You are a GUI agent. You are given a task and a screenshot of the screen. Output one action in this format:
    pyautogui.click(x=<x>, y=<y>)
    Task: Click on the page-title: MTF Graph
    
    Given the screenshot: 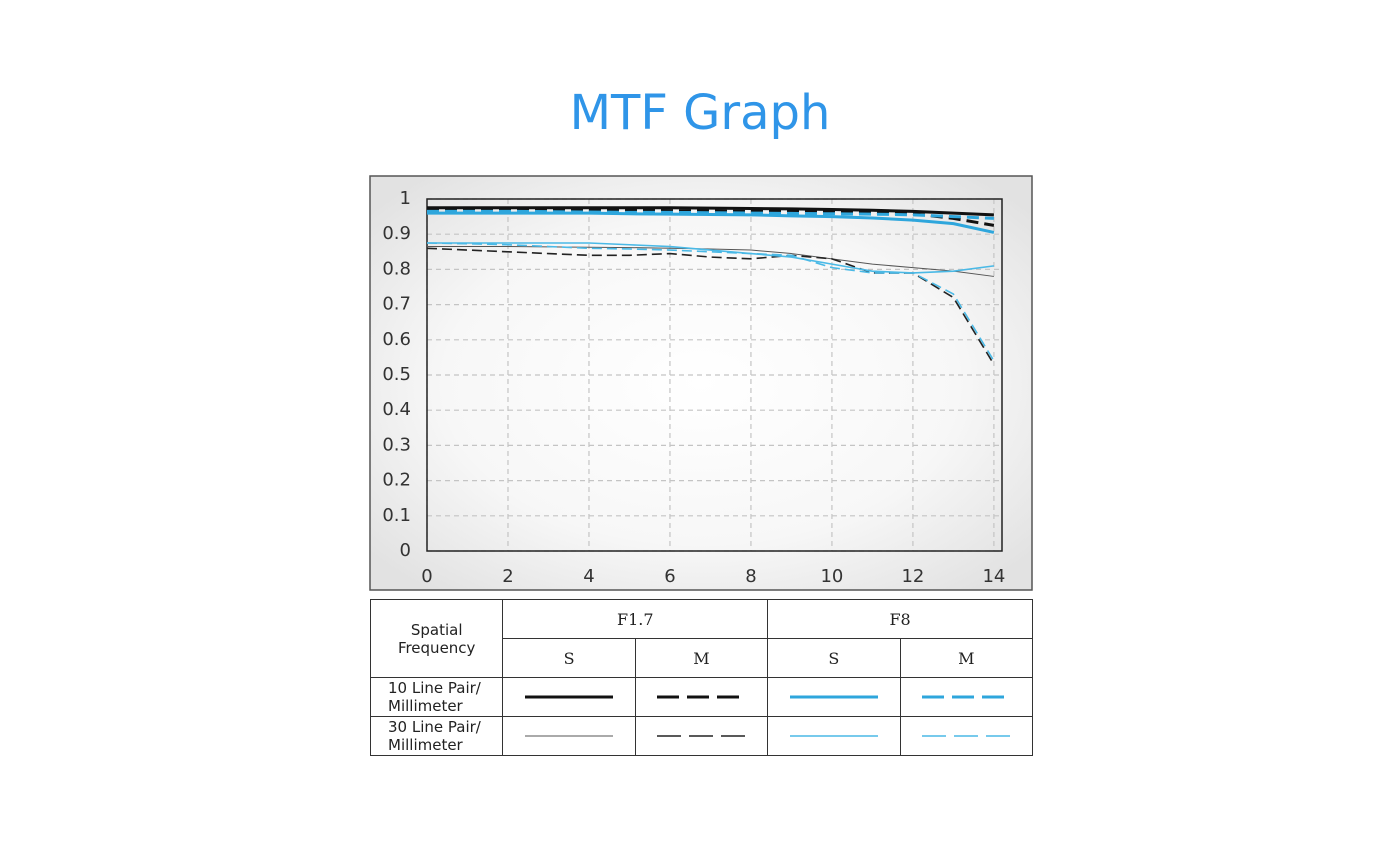 What is the action you would take?
    pyautogui.click(x=700, y=113)
    